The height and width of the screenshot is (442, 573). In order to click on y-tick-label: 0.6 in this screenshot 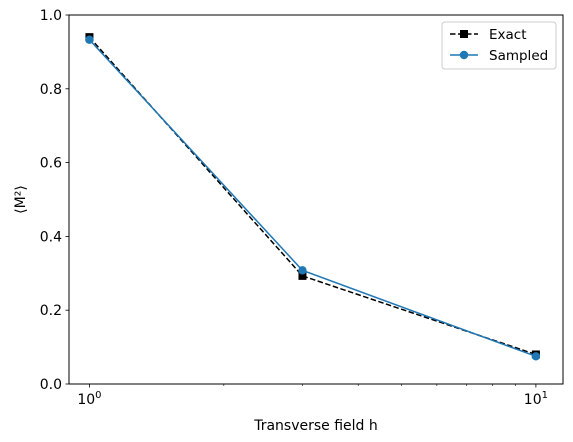, I will do `click(51, 164)`.